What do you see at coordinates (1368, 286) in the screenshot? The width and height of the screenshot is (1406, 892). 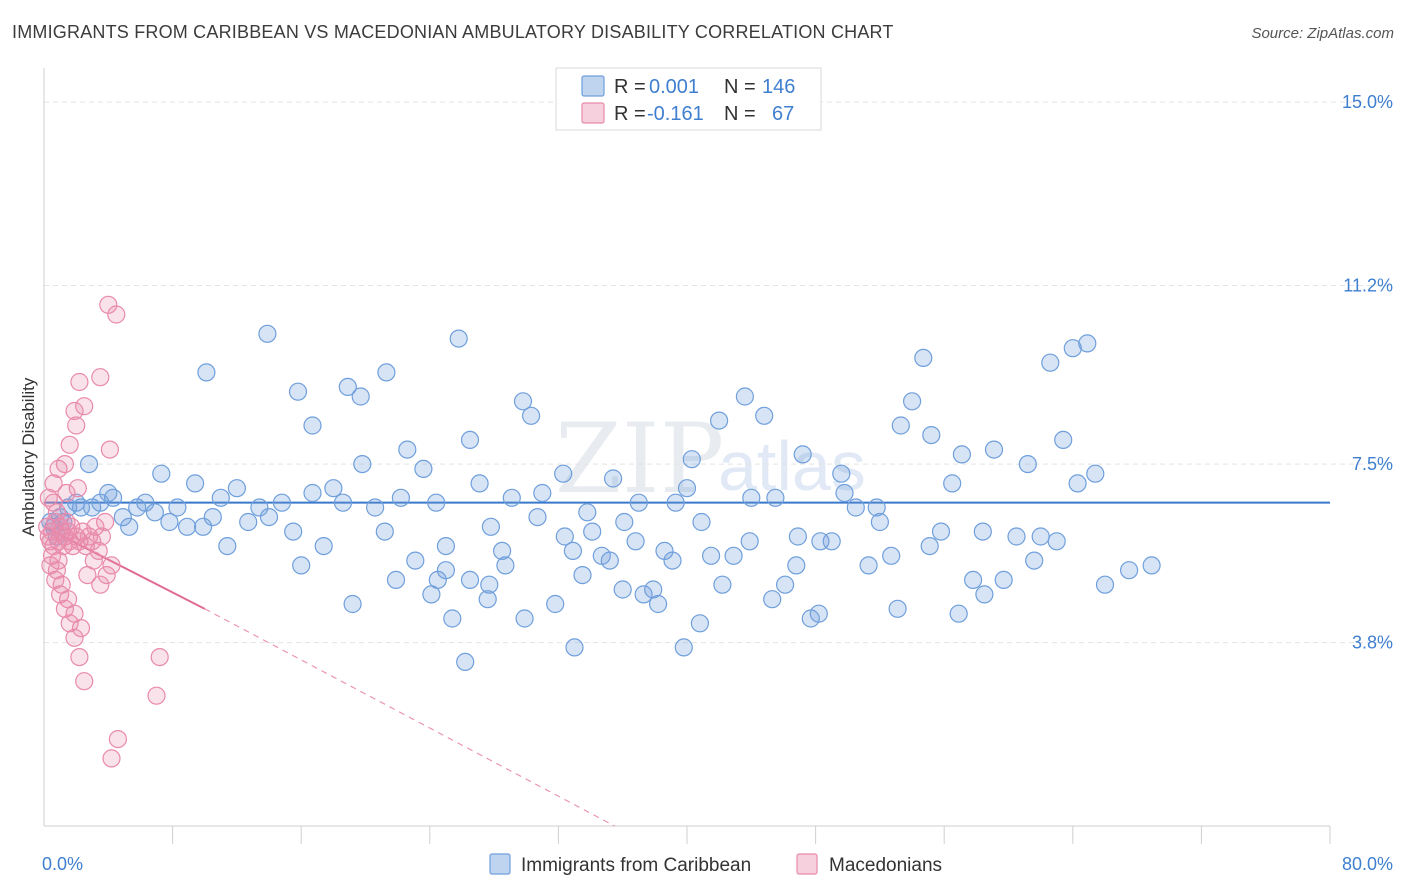 I see `y-tick-label-2: 11.2%` at bounding box center [1368, 286].